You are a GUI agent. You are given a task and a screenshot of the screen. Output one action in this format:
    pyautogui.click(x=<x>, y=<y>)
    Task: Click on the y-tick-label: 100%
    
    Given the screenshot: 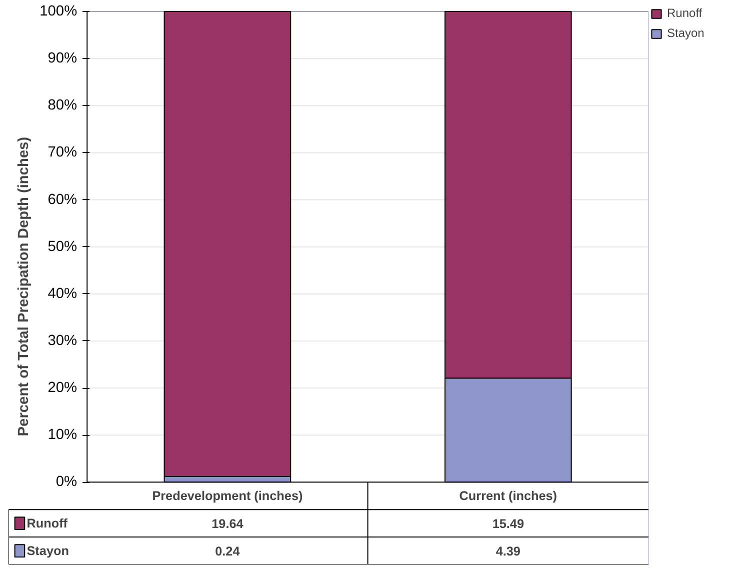 What is the action you would take?
    pyautogui.click(x=59, y=12)
    